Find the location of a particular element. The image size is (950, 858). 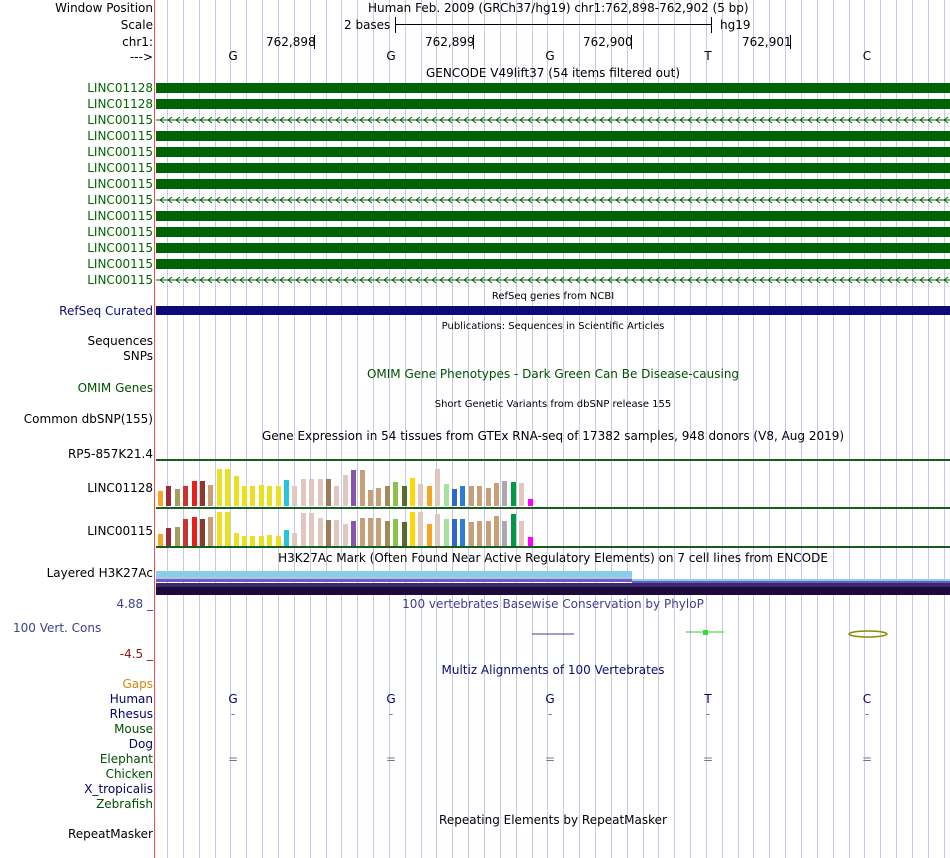

repeatmasker-track-title: Repeating Elements by RepeatMasker is located at coordinates (553, 820).